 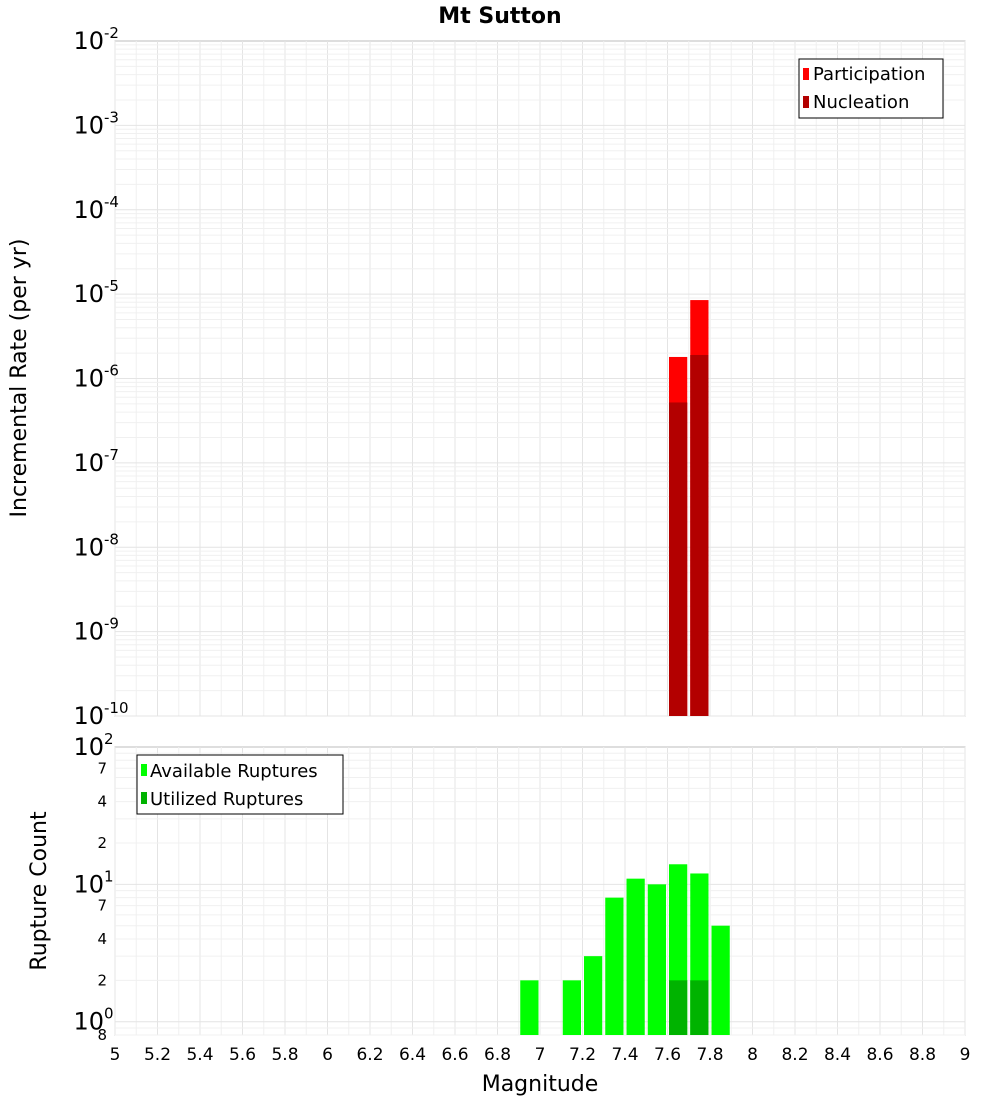 What do you see at coordinates (234, 771) in the screenshot?
I see `legend-label-available-ruptures: Available Ruptures` at bounding box center [234, 771].